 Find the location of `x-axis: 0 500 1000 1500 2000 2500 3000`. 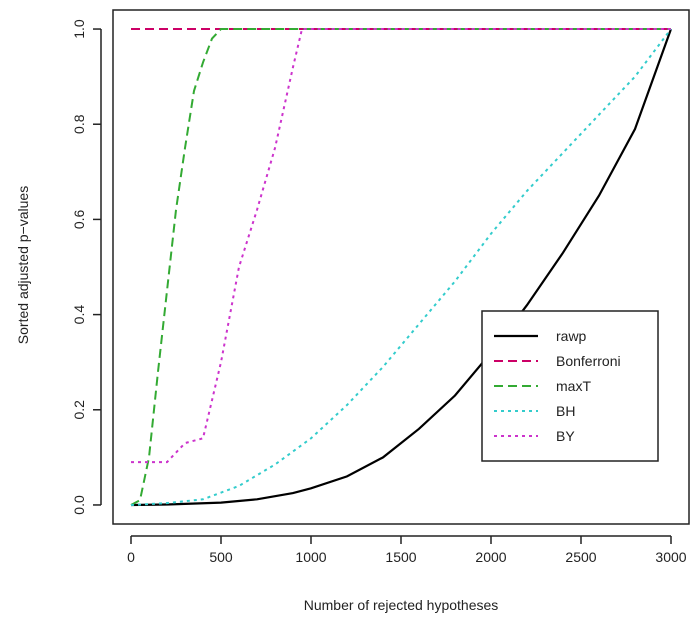

x-axis: 0 500 1000 1500 2000 2500 3000 is located at coordinates (407, 550).